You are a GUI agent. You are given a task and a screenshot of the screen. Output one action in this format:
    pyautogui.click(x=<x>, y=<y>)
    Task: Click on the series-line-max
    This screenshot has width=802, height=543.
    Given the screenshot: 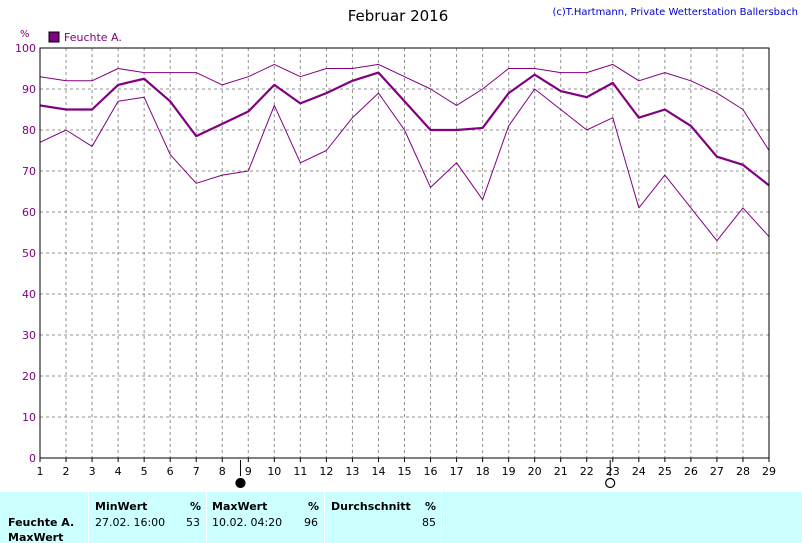 What is the action you would take?
    pyautogui.click(x=404, y=107)
    